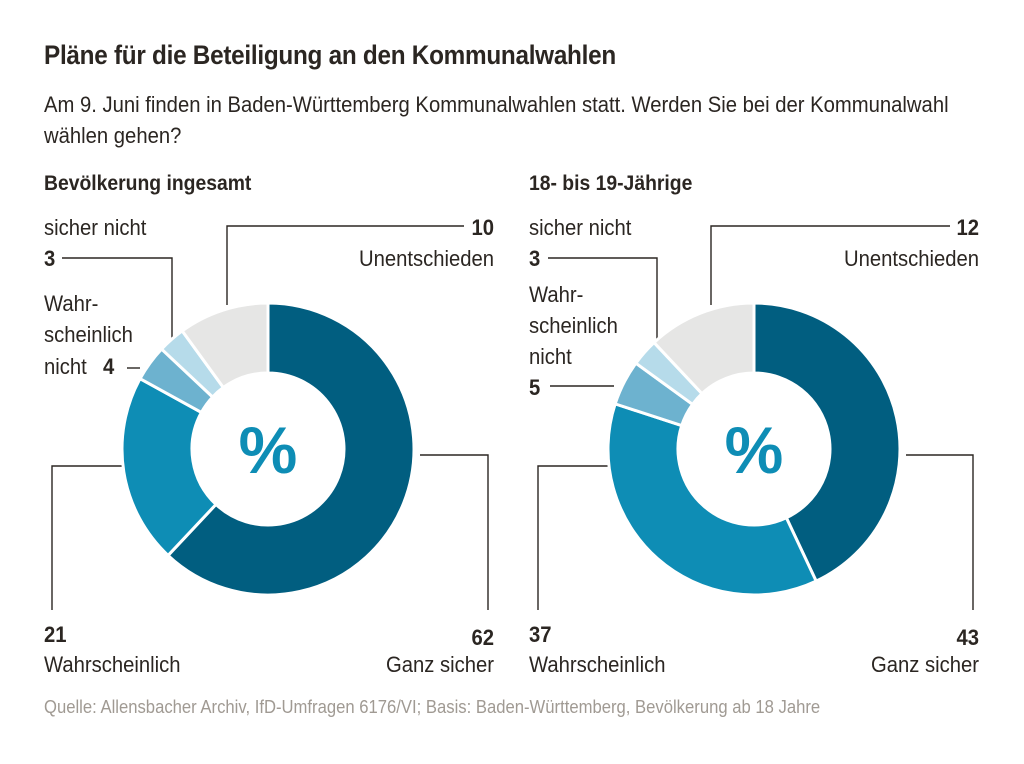 The height and width of the screenshot is (764, 1024). I want to click on value-label: 5, so click(534, 387).